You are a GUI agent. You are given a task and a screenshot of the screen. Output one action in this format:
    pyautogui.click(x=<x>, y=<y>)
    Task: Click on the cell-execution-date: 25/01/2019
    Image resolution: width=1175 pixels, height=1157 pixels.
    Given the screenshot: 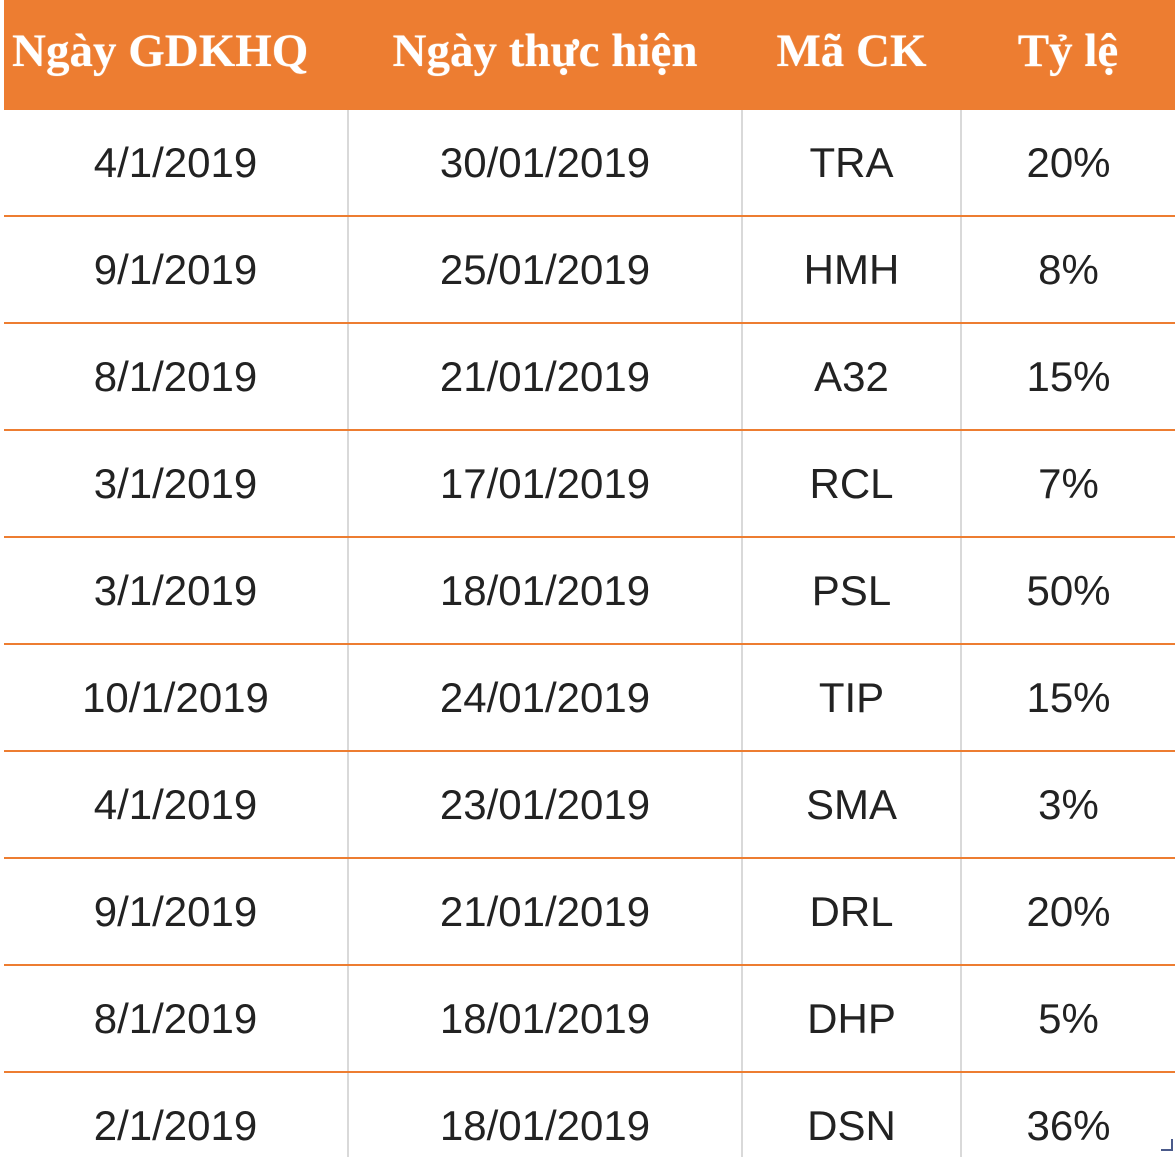 What is the action you would take?
    pyautogui.click(x=545, y=270)
    